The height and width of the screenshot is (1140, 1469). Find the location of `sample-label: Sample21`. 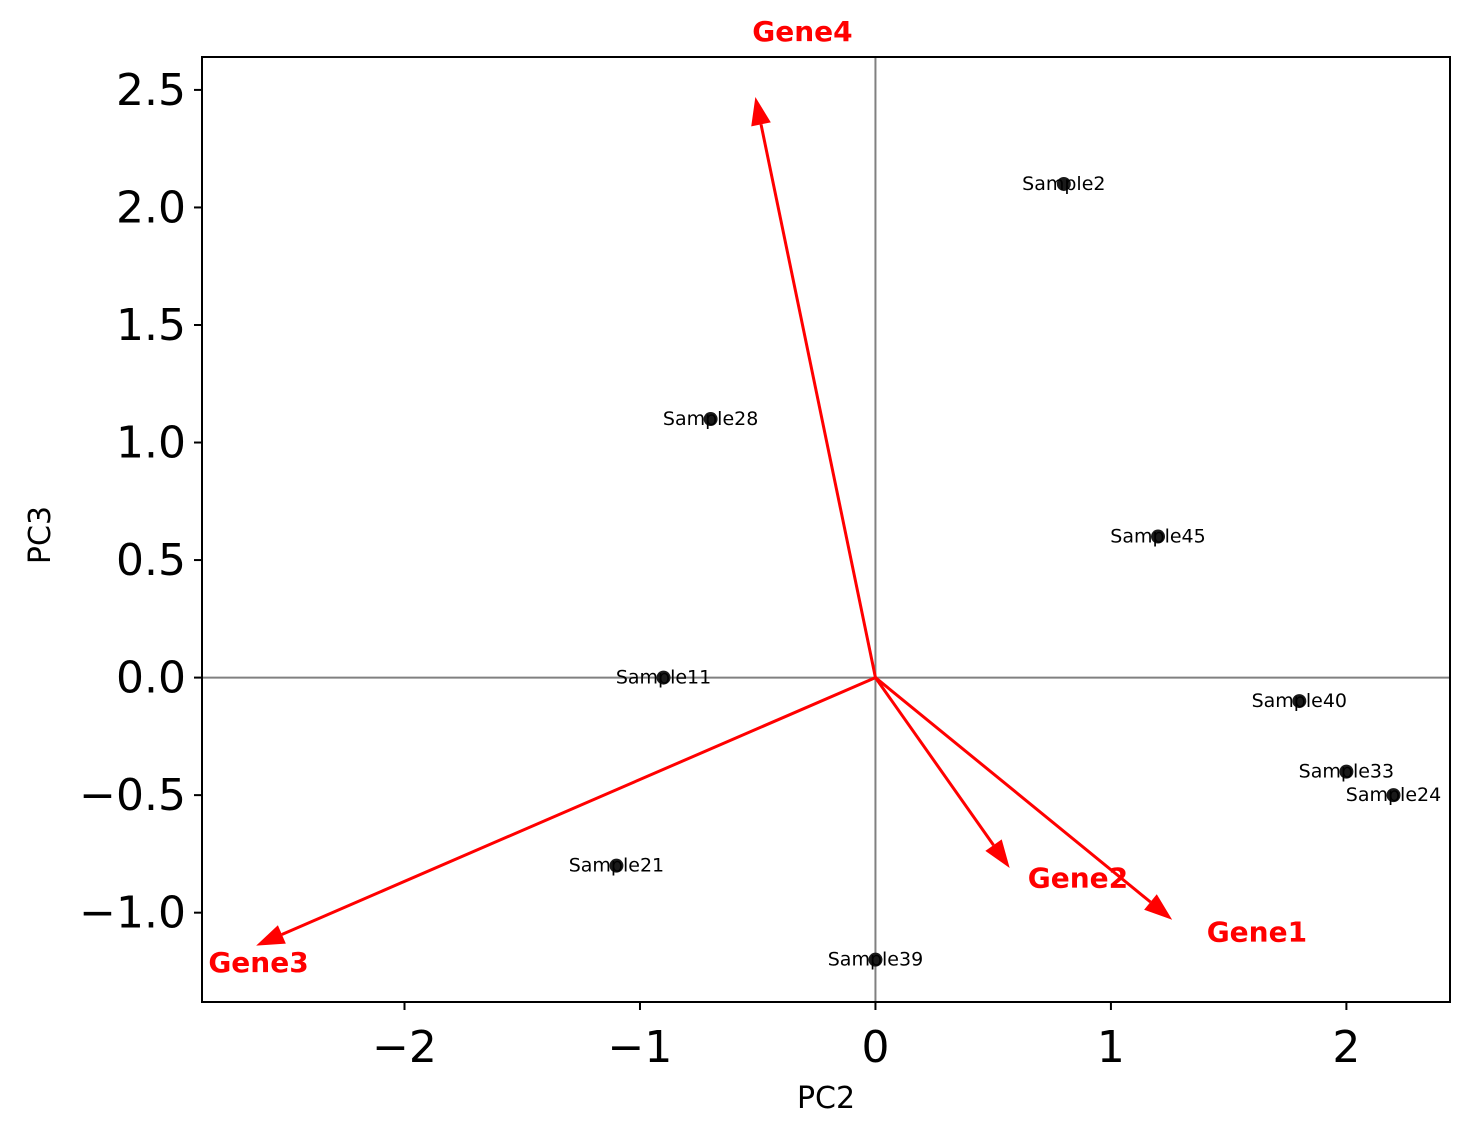

sample-label: Sample21 is located at coordinates (616, 866).